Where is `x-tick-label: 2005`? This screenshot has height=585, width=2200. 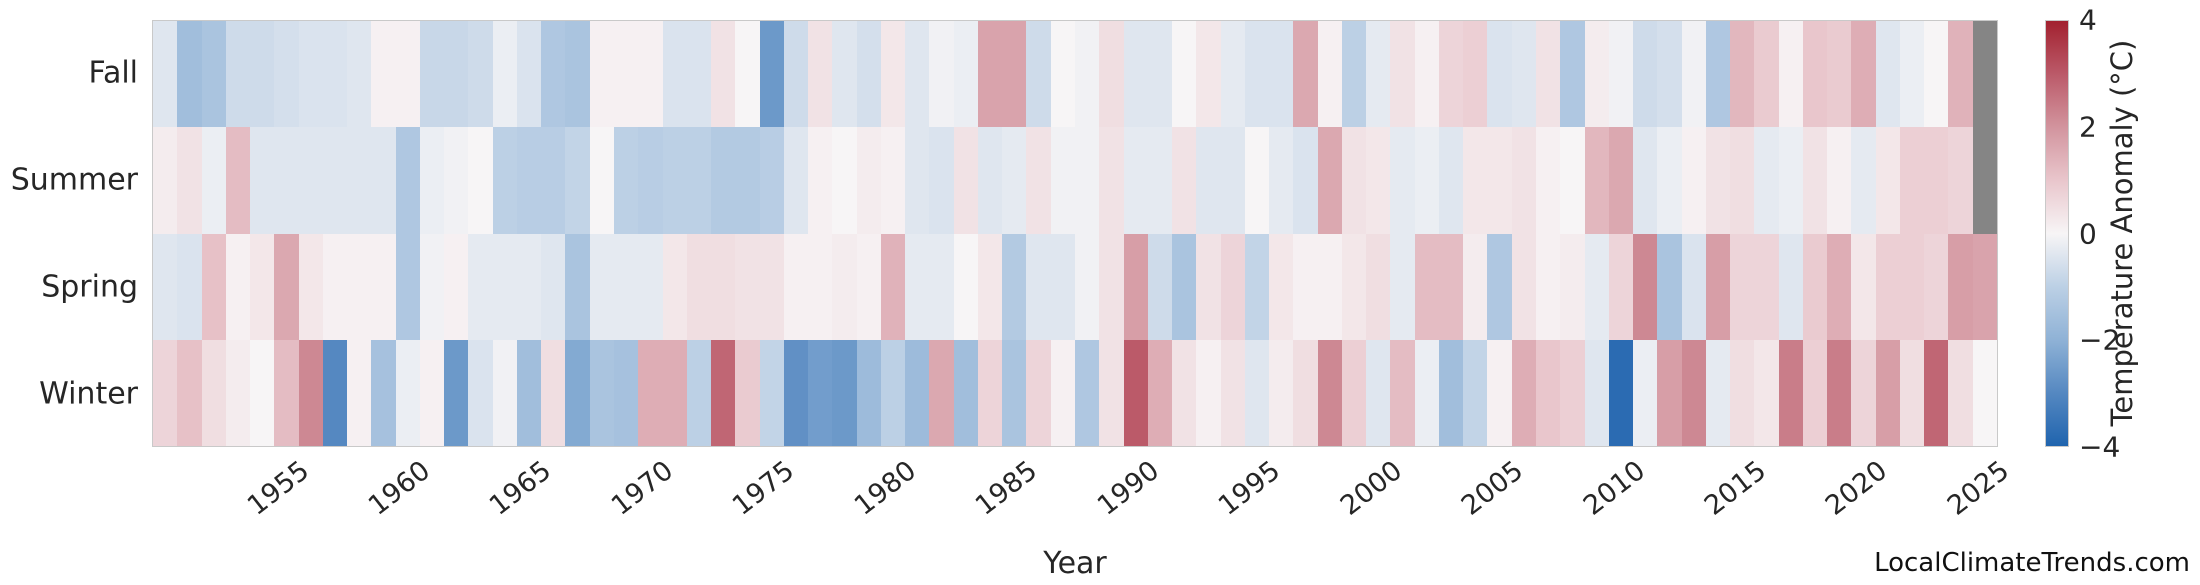 x-tick-label: 2005 is located at coordinates (1492, 488).